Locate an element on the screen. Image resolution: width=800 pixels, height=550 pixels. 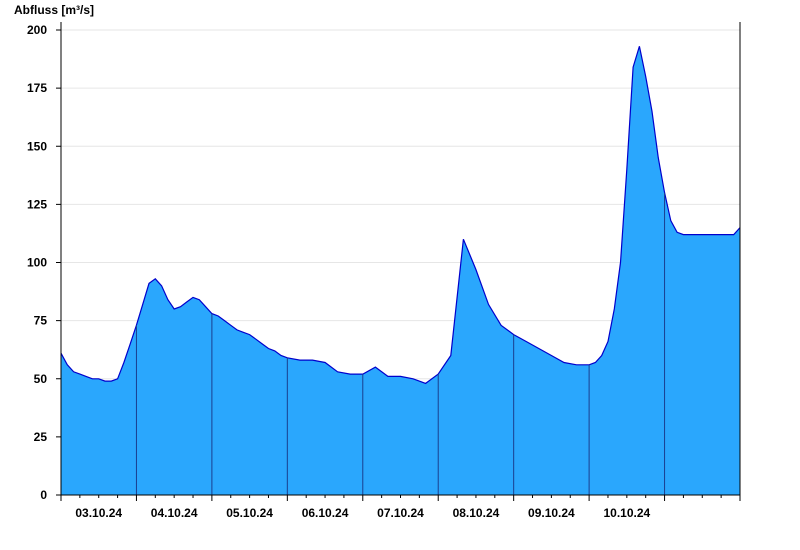
y-tick-label: 150 is located at coordinates (37, 146).